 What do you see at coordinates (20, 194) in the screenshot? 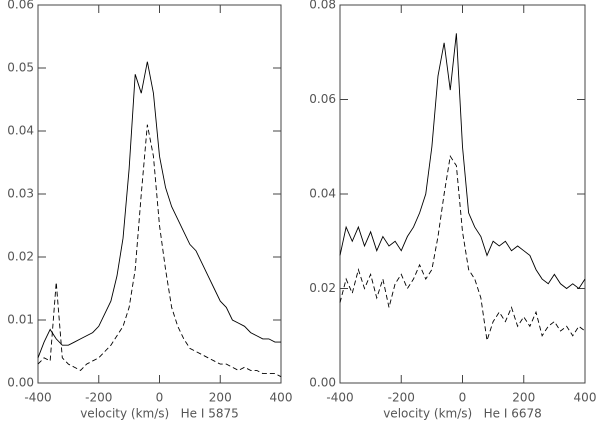
I see `y-tick-label: 0.03` at bounding box center [20, 194].